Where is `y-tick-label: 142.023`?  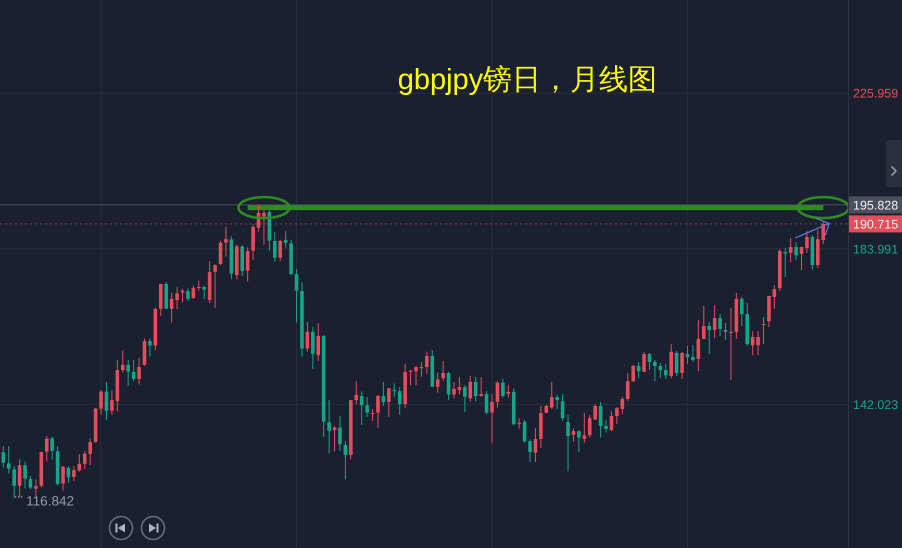
y-tick-label: 142.023 is located at coordinates (875, 405).